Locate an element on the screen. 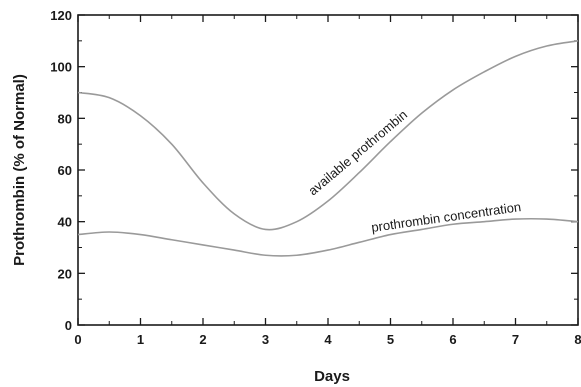 The height and width of the screenshot is (387, 581). series-line-prothrombin-concentration is located at coordinates (328, 237).